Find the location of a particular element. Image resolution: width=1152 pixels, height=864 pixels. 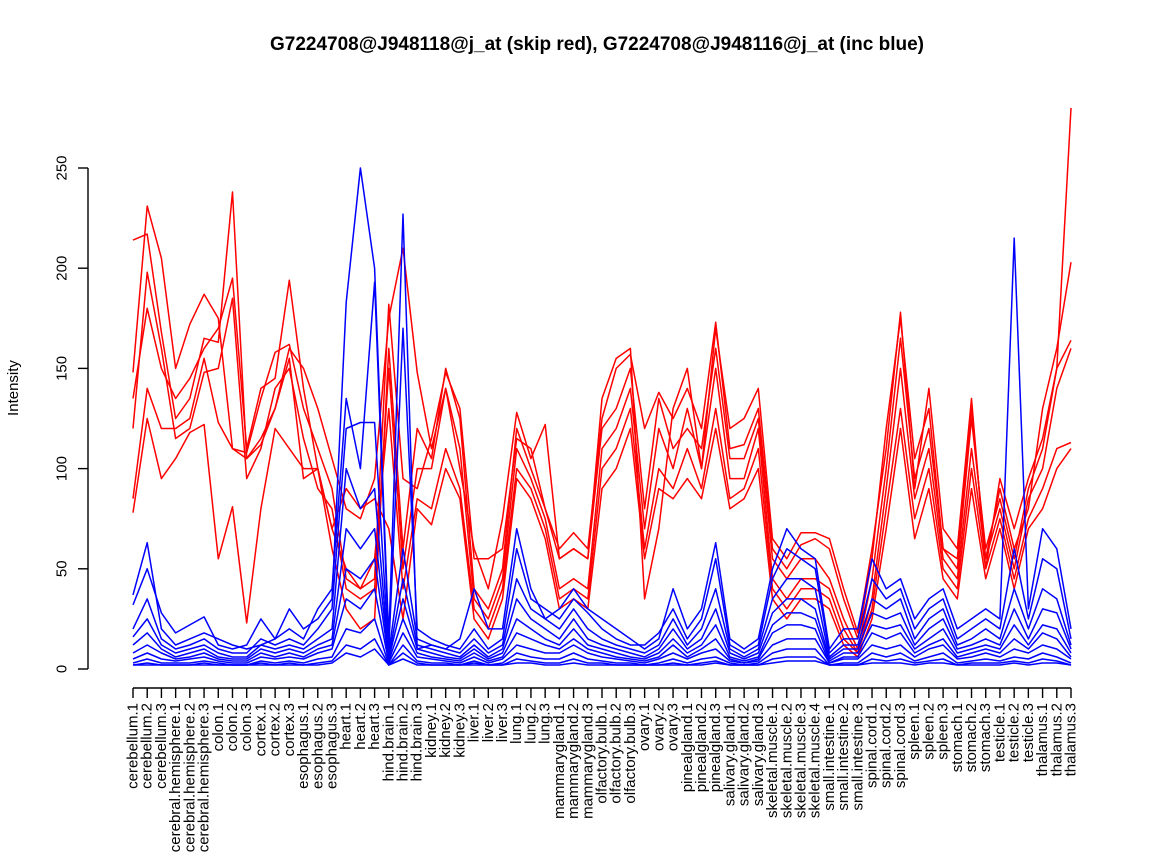

x-tick-label: spinal.cord.1 is located at coordinates (872, 745).